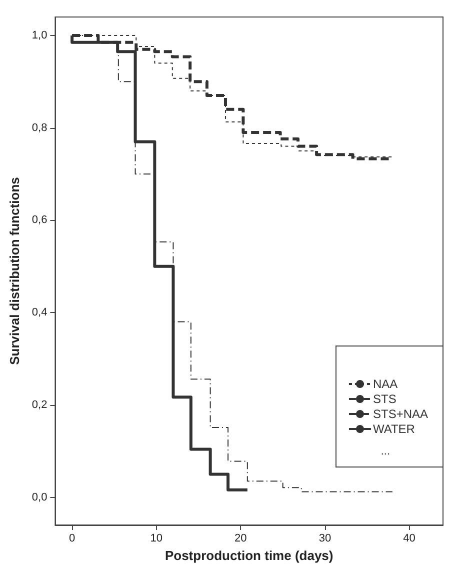  What do you see at coordinates (40, 497) in the screenshot?
I see `y-tick-label: 0,0` at bounding box center [40, 497].